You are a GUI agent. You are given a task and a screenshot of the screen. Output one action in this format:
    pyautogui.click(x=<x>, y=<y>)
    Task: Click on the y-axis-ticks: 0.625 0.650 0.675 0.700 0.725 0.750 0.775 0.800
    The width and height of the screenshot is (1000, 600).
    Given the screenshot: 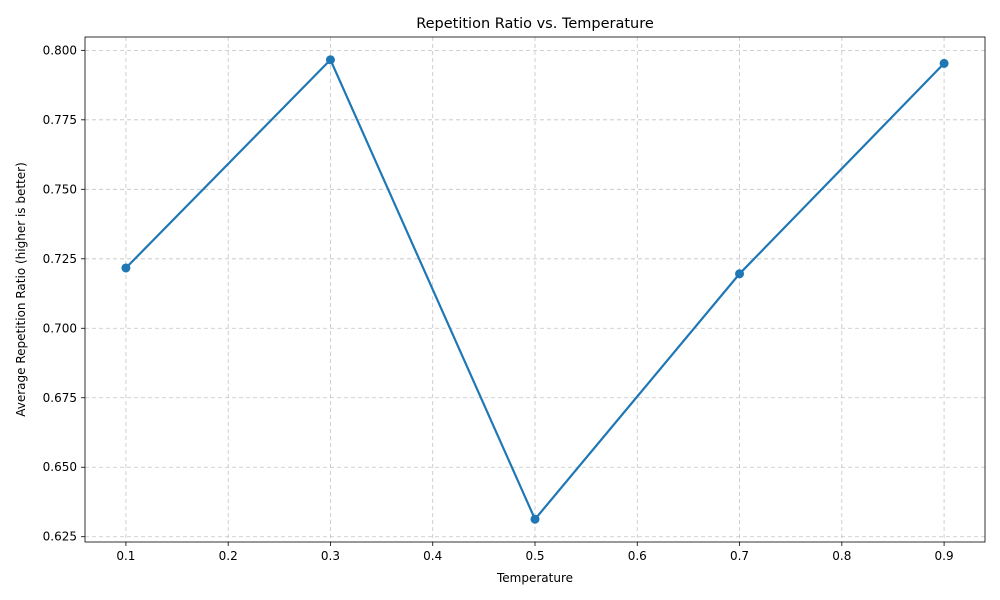 What is the action you would take?
    pyautogui.click(x=64, y=293)
    